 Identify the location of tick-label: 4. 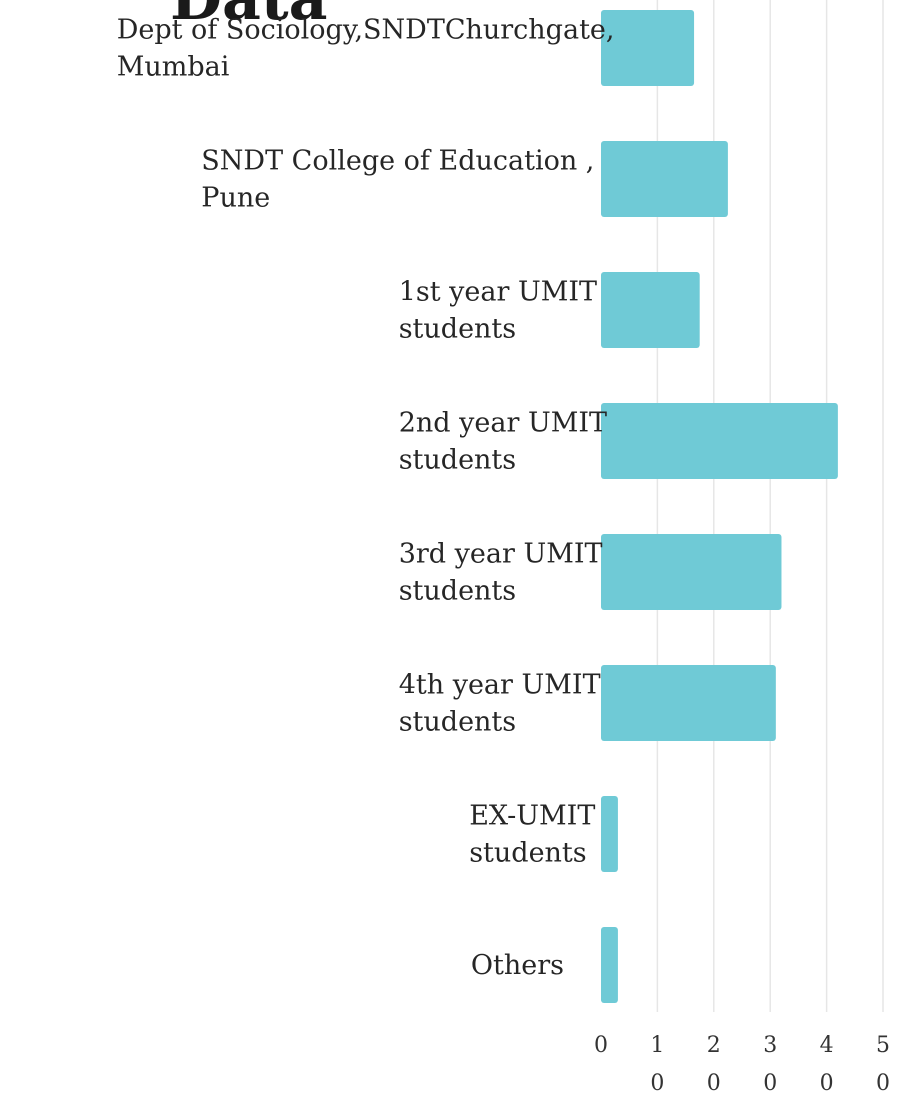
(827, 1045).